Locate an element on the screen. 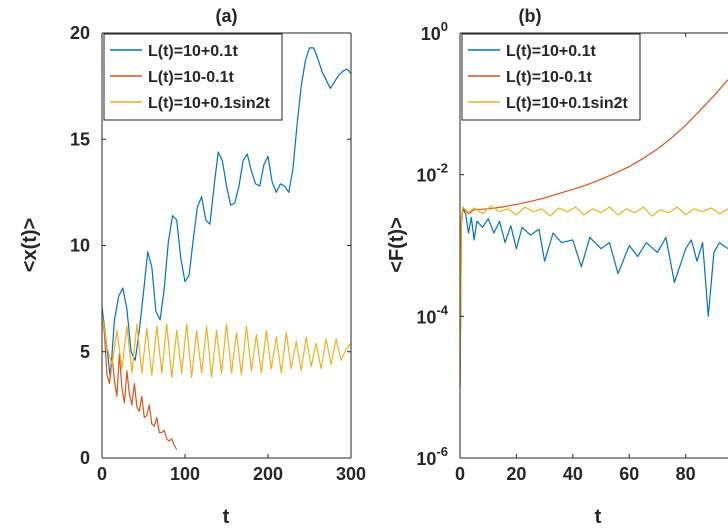 This screenshot has height=529, width=728. y-tick-label: 10⁻⁴ is located at coordinates (432, 314).